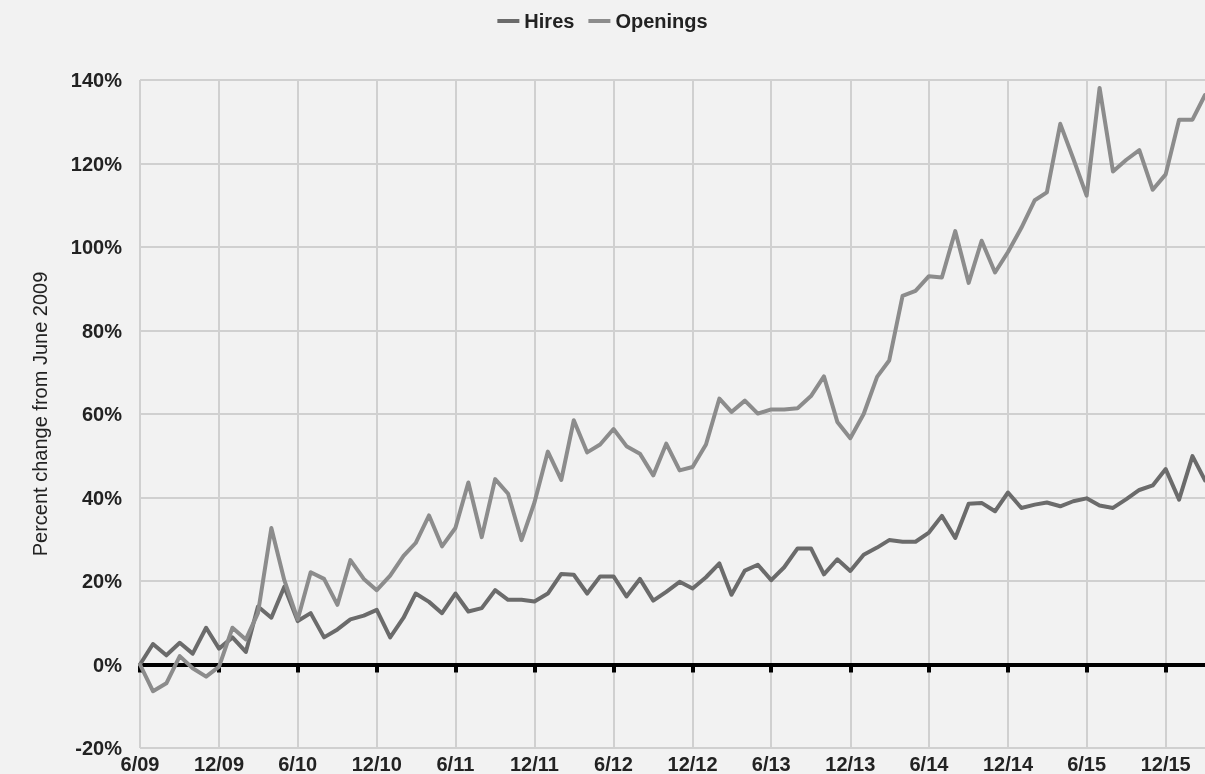 The width and height of the screenshot is (1205, 774). What do you see at coordinates (1008, 763) in the screenshot?
I see `x-tick-label: 12/14` at bounding box center [1008, 763].